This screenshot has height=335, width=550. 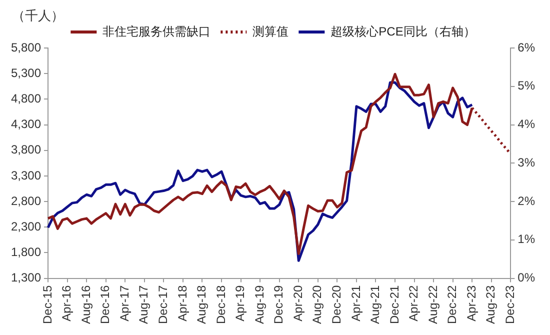 I want to click on y-tick-label: 4,800, so click(x=26, y=98).